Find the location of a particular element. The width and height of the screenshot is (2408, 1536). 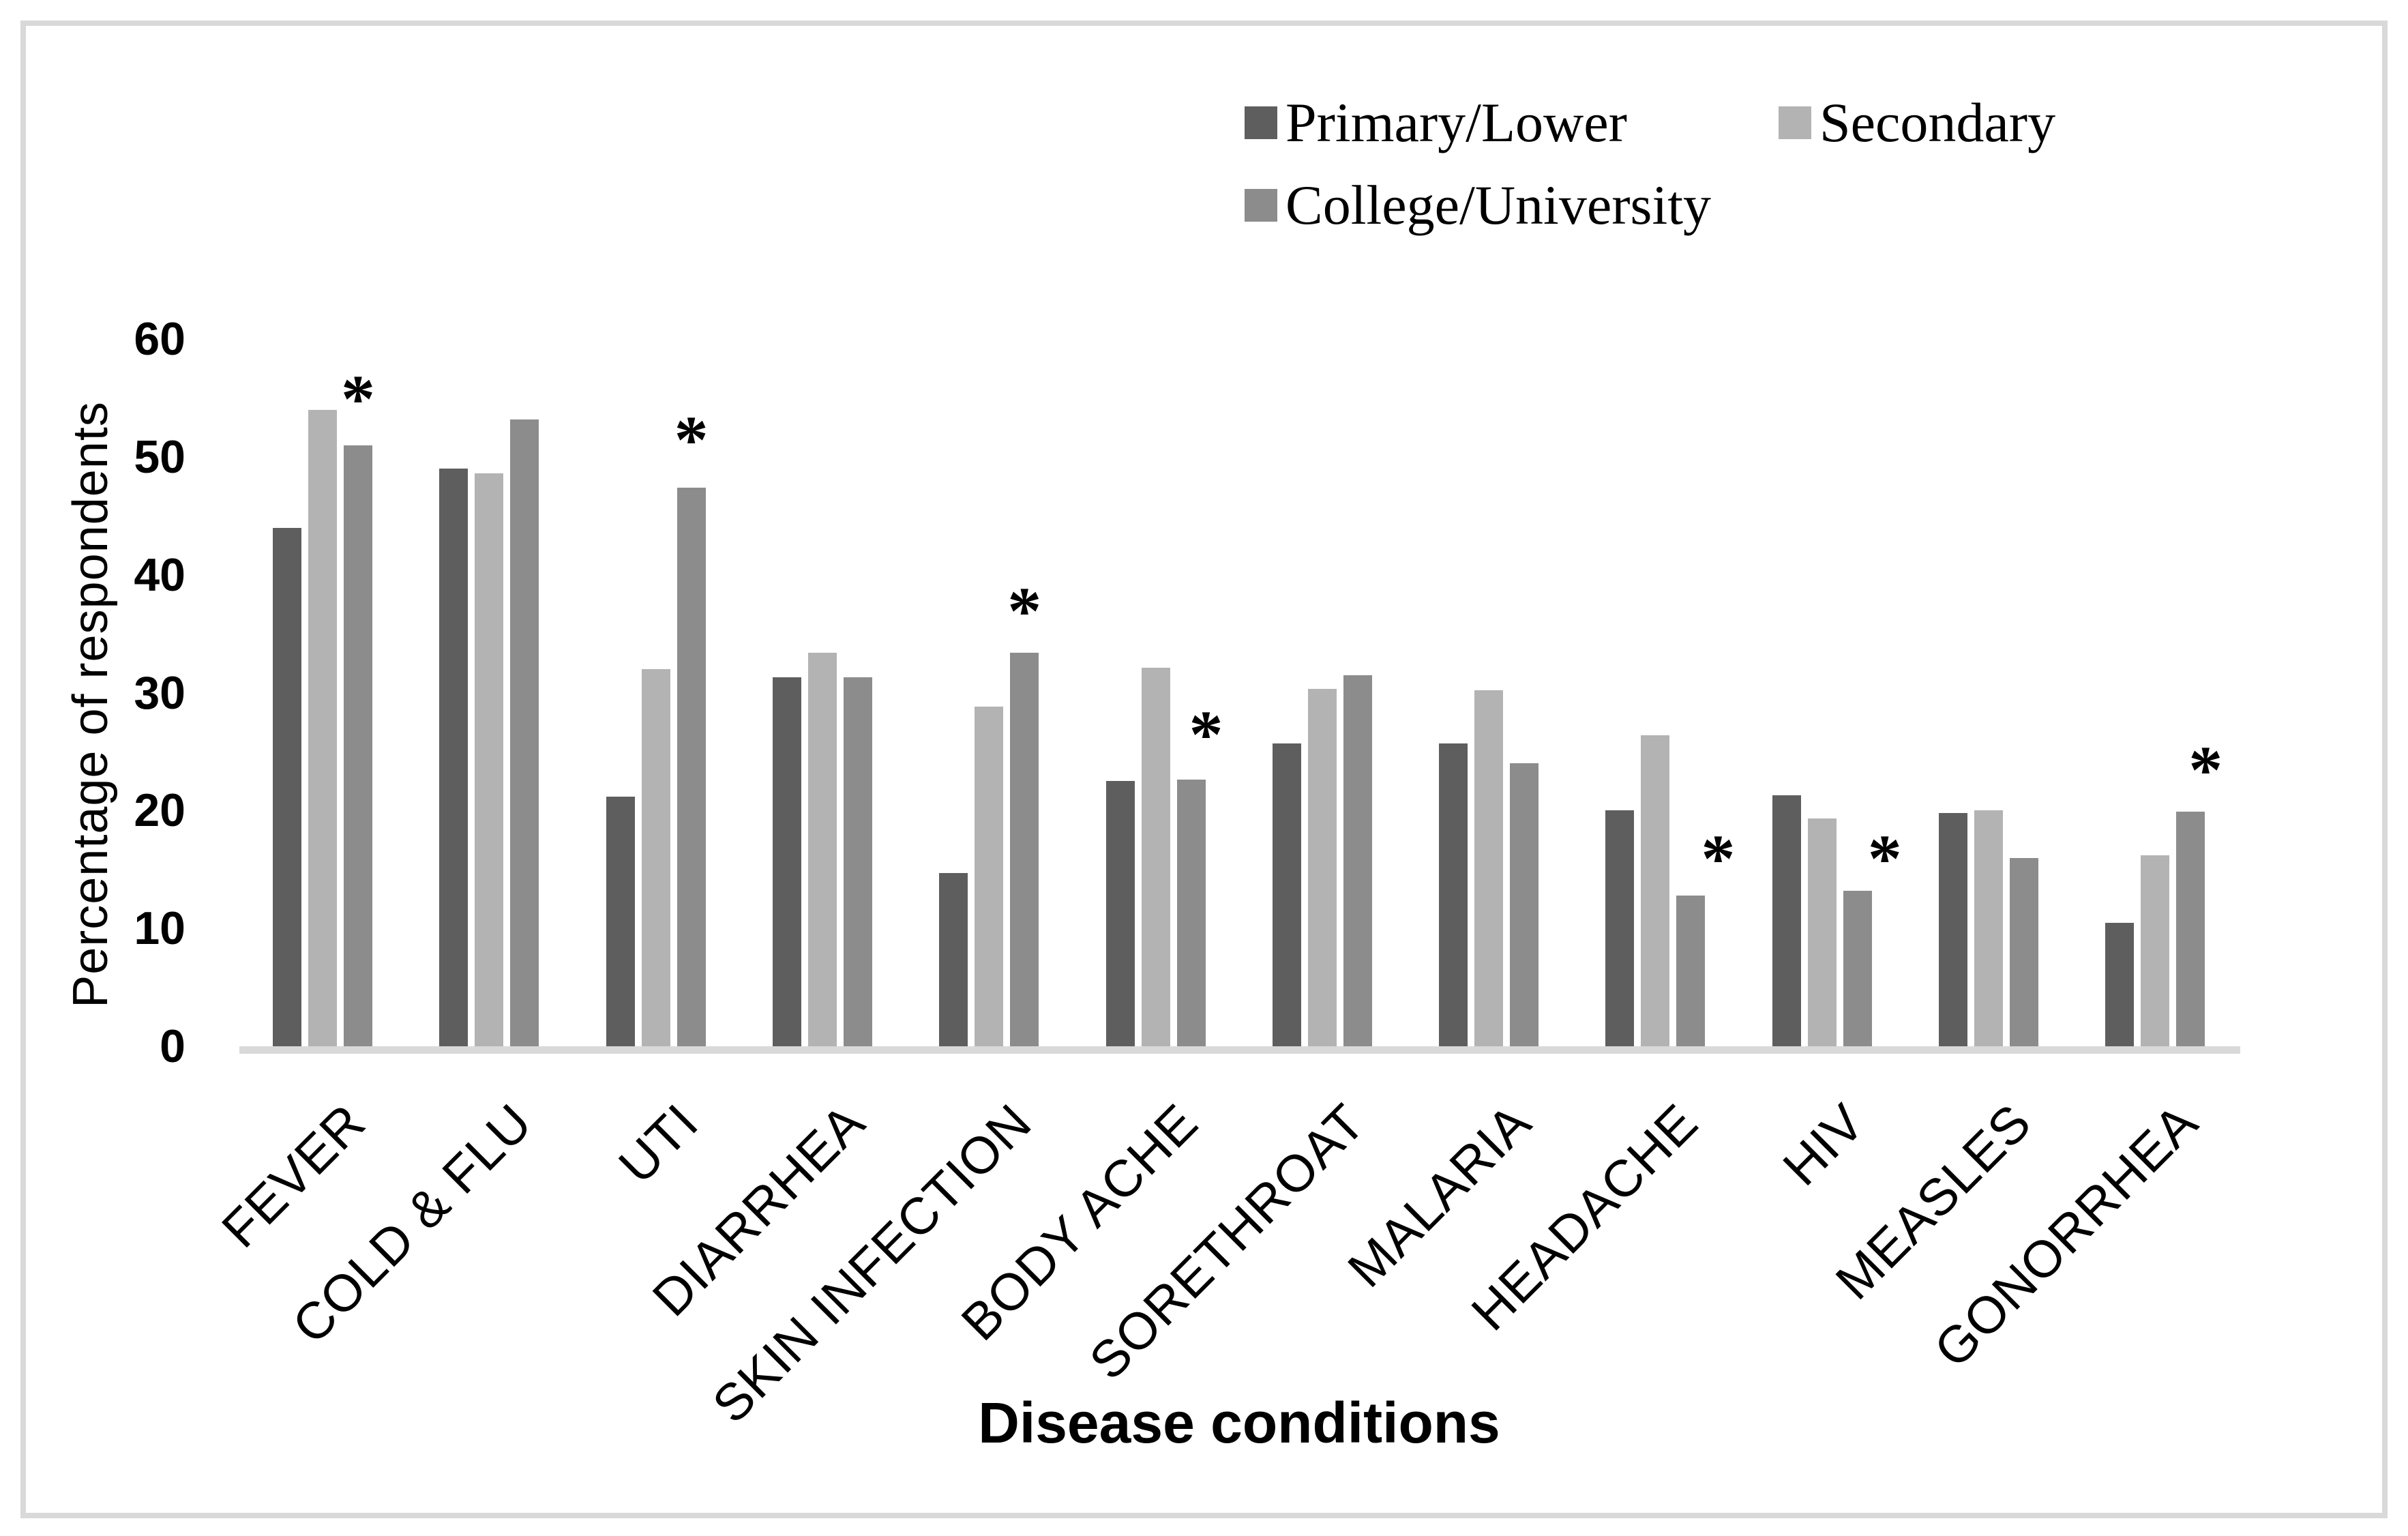

x-axis-line is located at coordinates (1239, 1050).